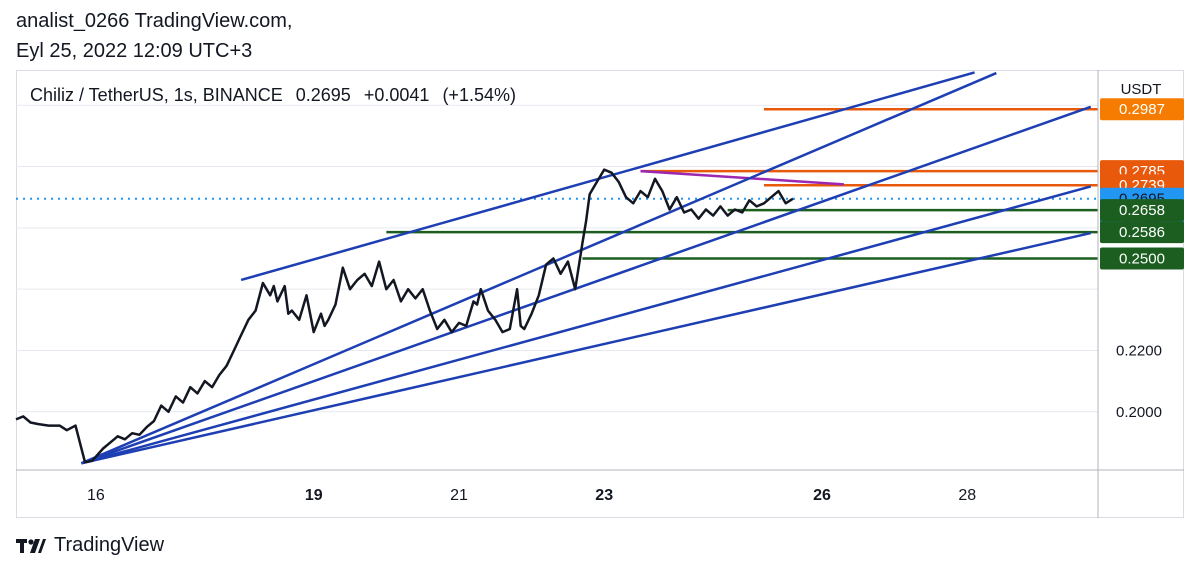 The height and width of the screenshot is (574, 1200). What do you see at coordinates (1139, 350) in the screenshot?
I see `y-tick-label: 0.2200` at bounding box center [1139, 350].